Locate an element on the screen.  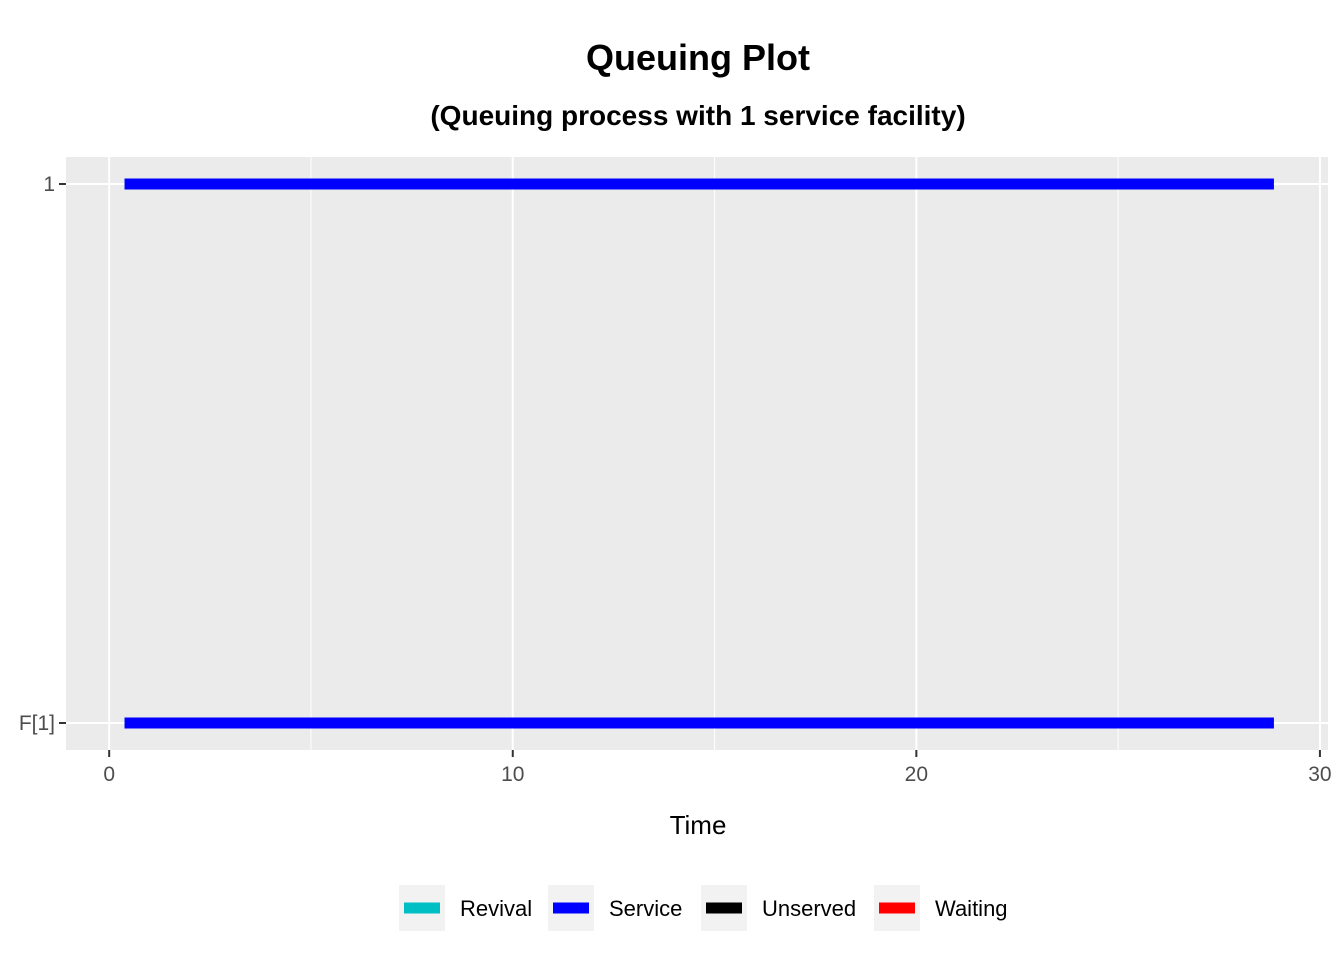
x-axis-title: Time is located at coordinates (698, 825).